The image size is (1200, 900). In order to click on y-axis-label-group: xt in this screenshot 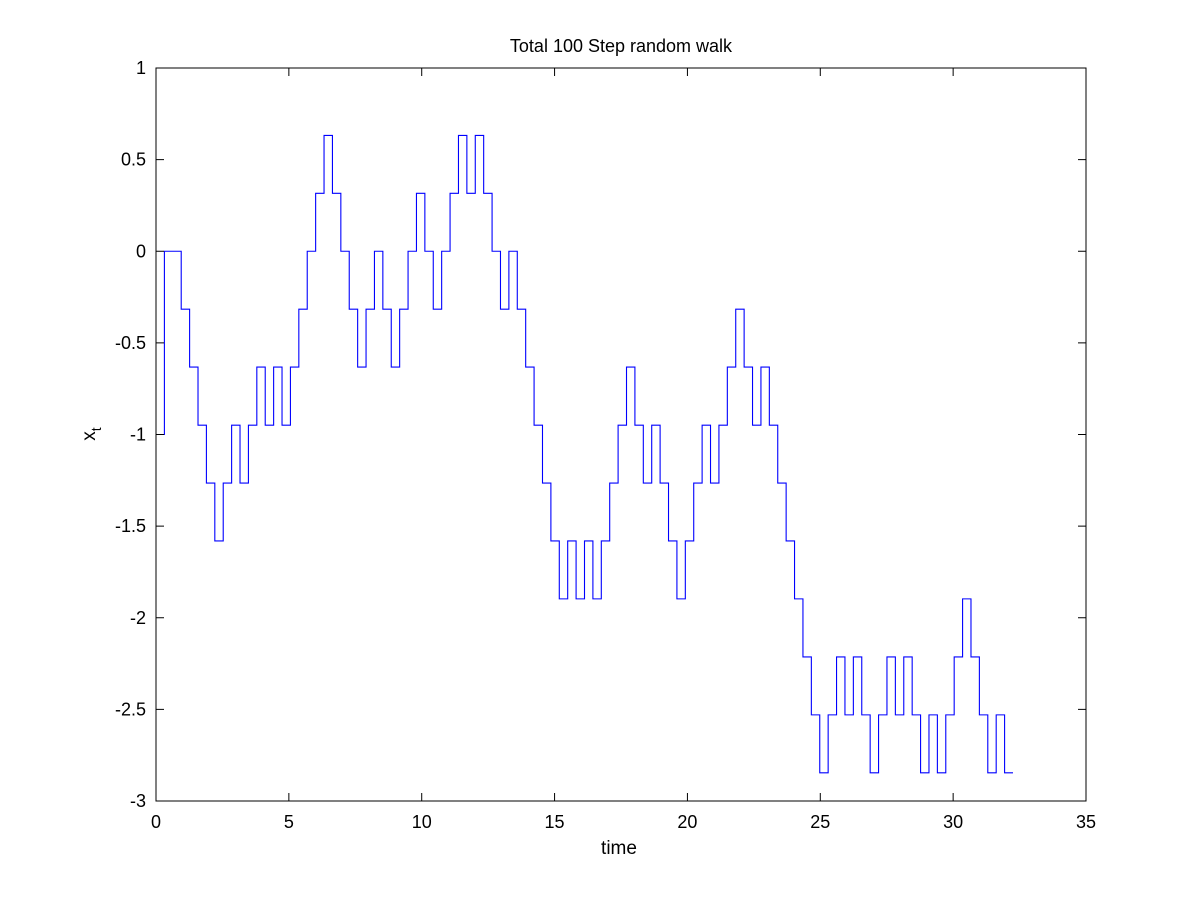, I will do `click(91, 434)`.